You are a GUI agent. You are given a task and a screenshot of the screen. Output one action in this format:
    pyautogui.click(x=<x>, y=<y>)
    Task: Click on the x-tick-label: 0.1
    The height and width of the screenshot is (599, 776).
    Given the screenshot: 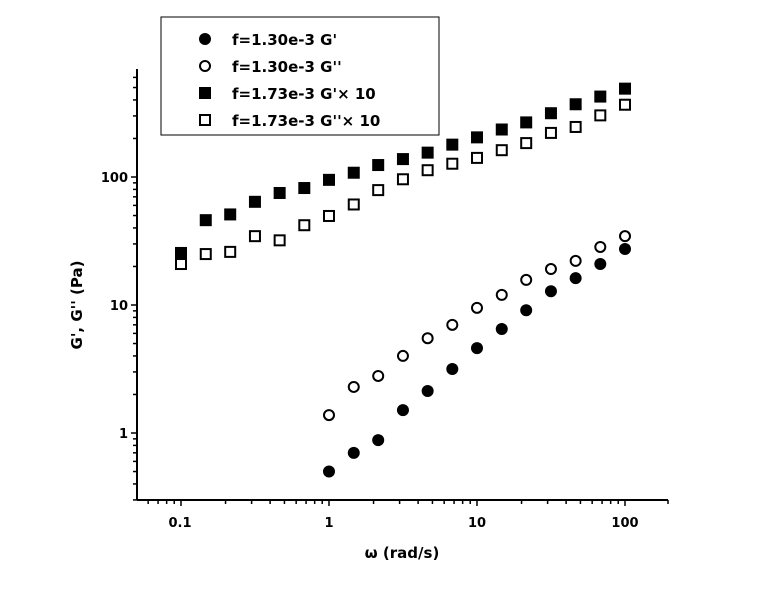 What is the action you would take?
    pyautogui.click(x=179, y=523)
    